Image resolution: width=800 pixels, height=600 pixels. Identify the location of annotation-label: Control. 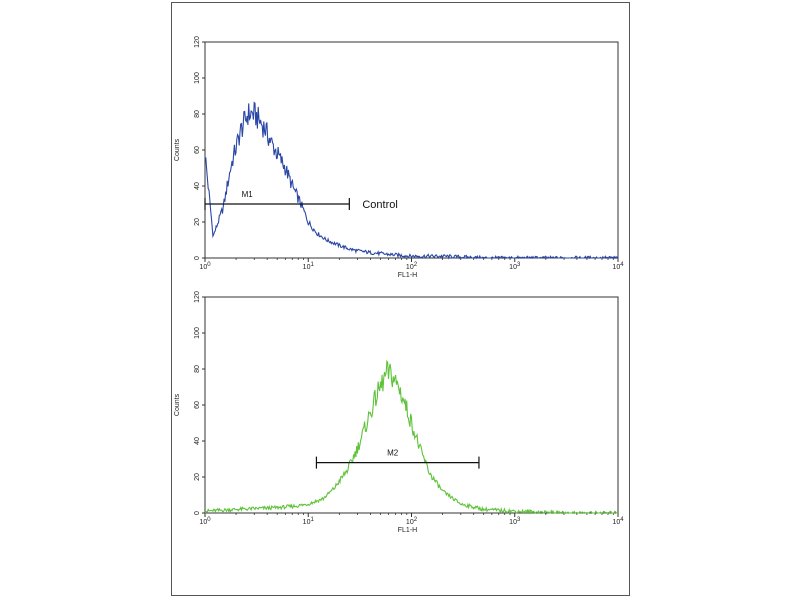
(379, 205).